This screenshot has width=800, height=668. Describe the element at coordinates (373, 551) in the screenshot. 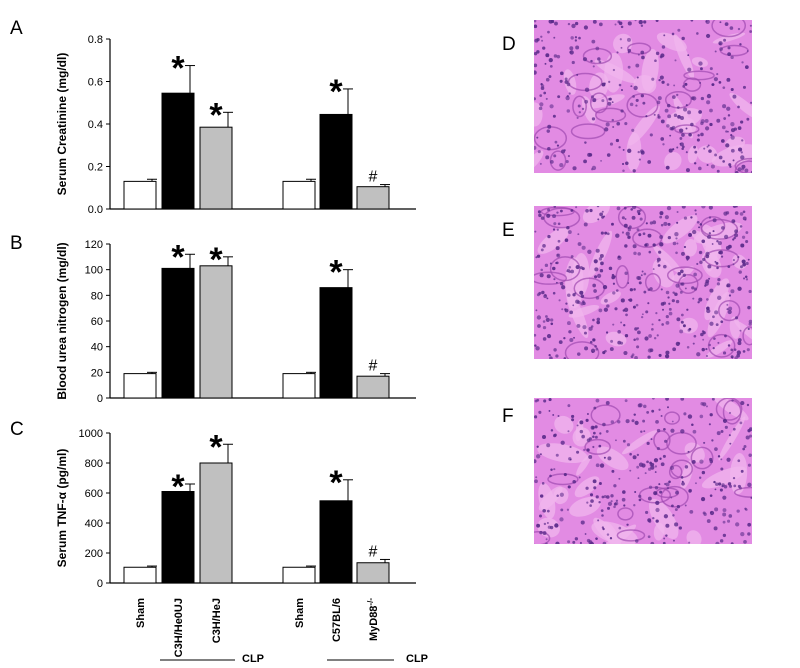

I see `significance-hash: #` at that location.